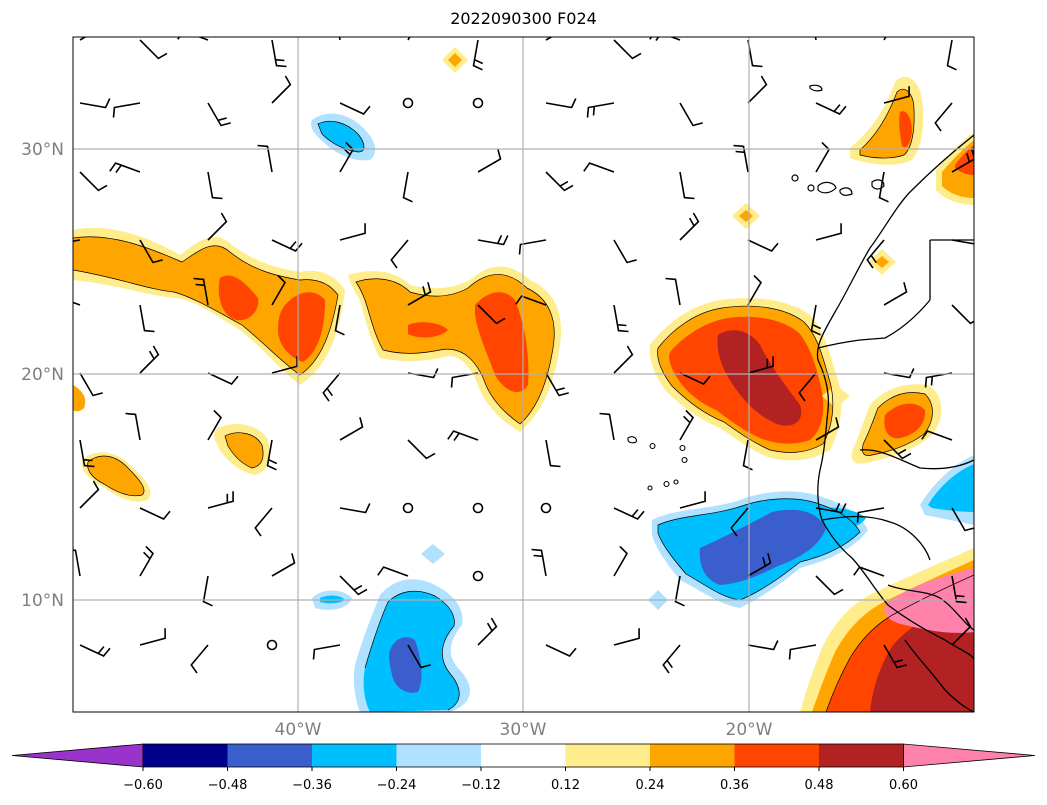 This screenshot has height=805, width=1047. Describe the element at coordinates (481, 785) in the screenshot. I see `colorbar-tick-label: −0.12` at that location.